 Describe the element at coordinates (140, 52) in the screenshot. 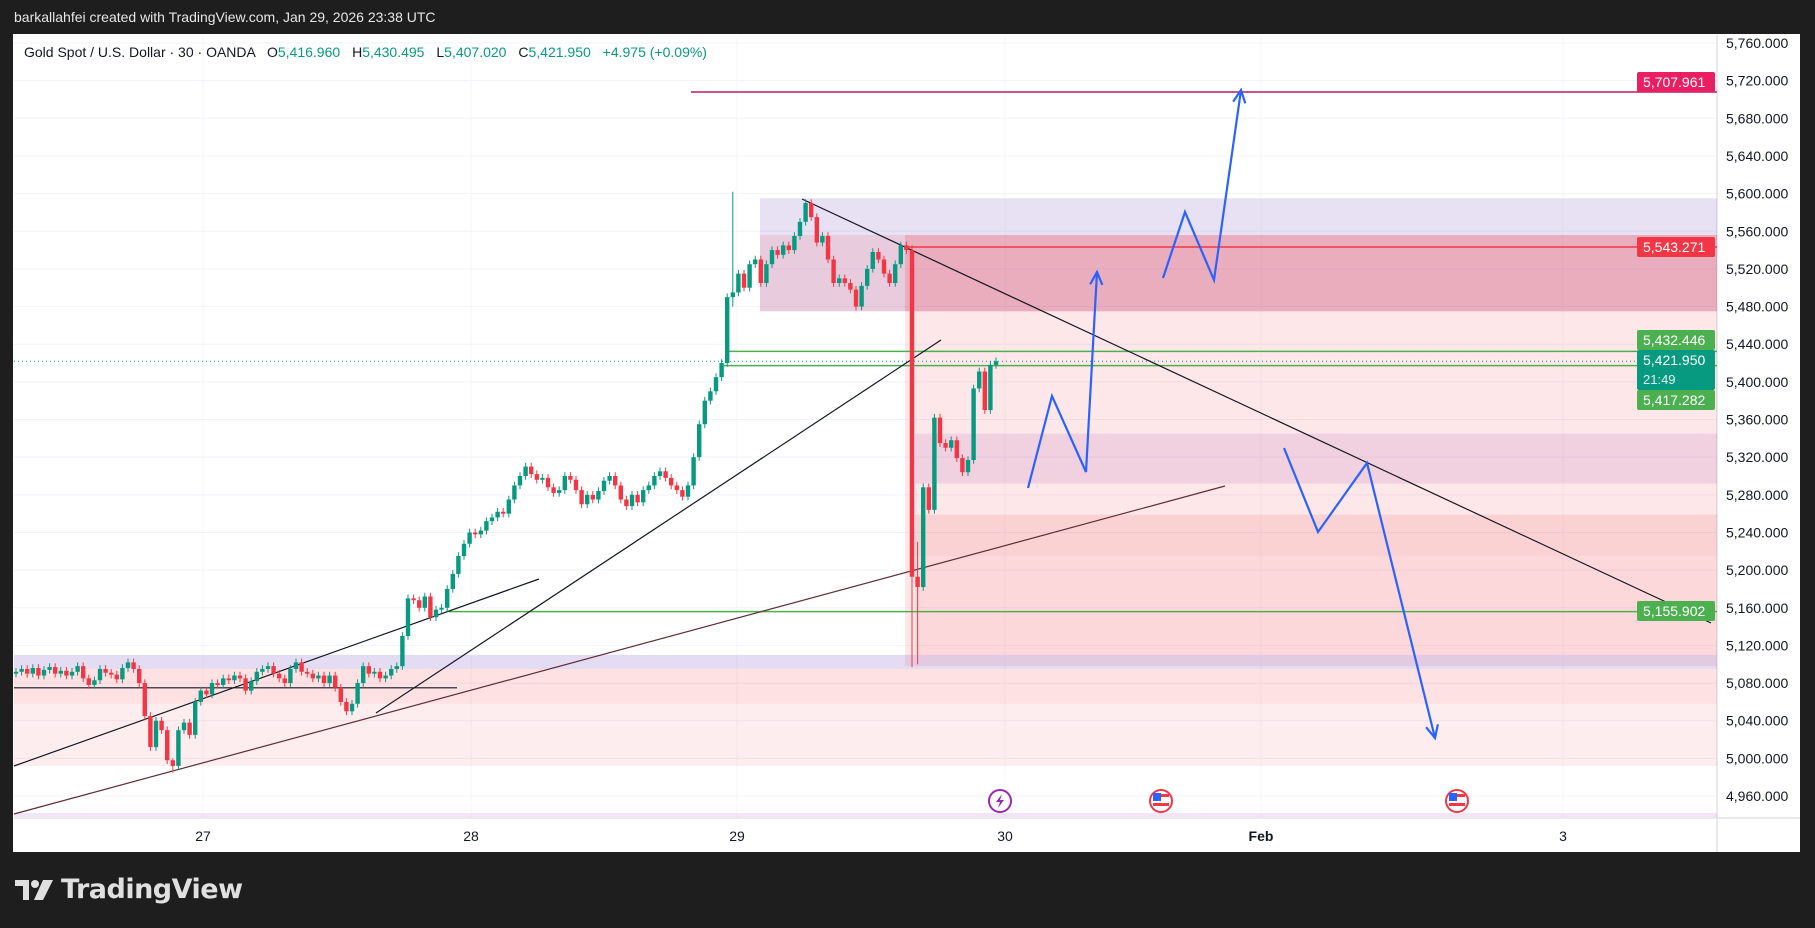

I see `symbol-title: Gold Spot / U.S. Dollar · 30 · OANDA` at that location.